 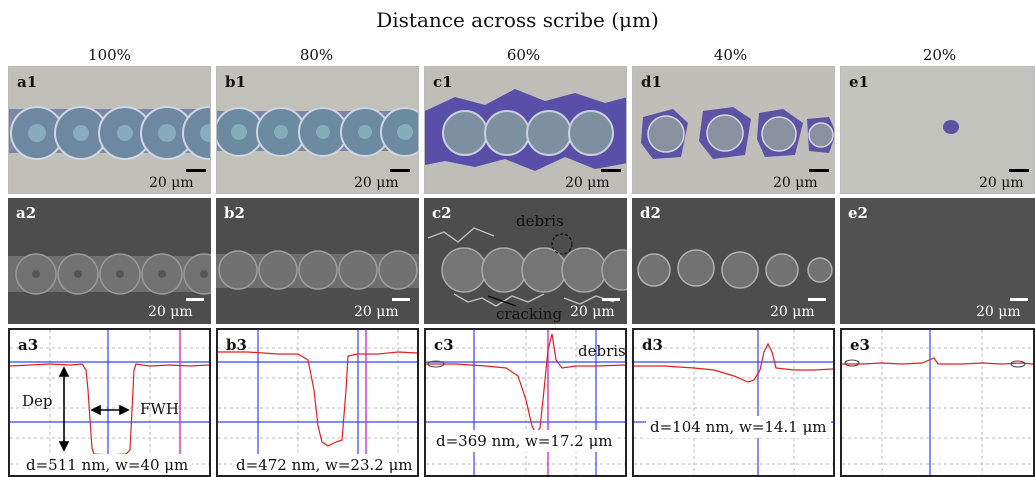 What do you see at coordinates (317, 130) in the screenshot?
I see `optical-image-b1: b1 20 μm` at bounding box center [317, 130].